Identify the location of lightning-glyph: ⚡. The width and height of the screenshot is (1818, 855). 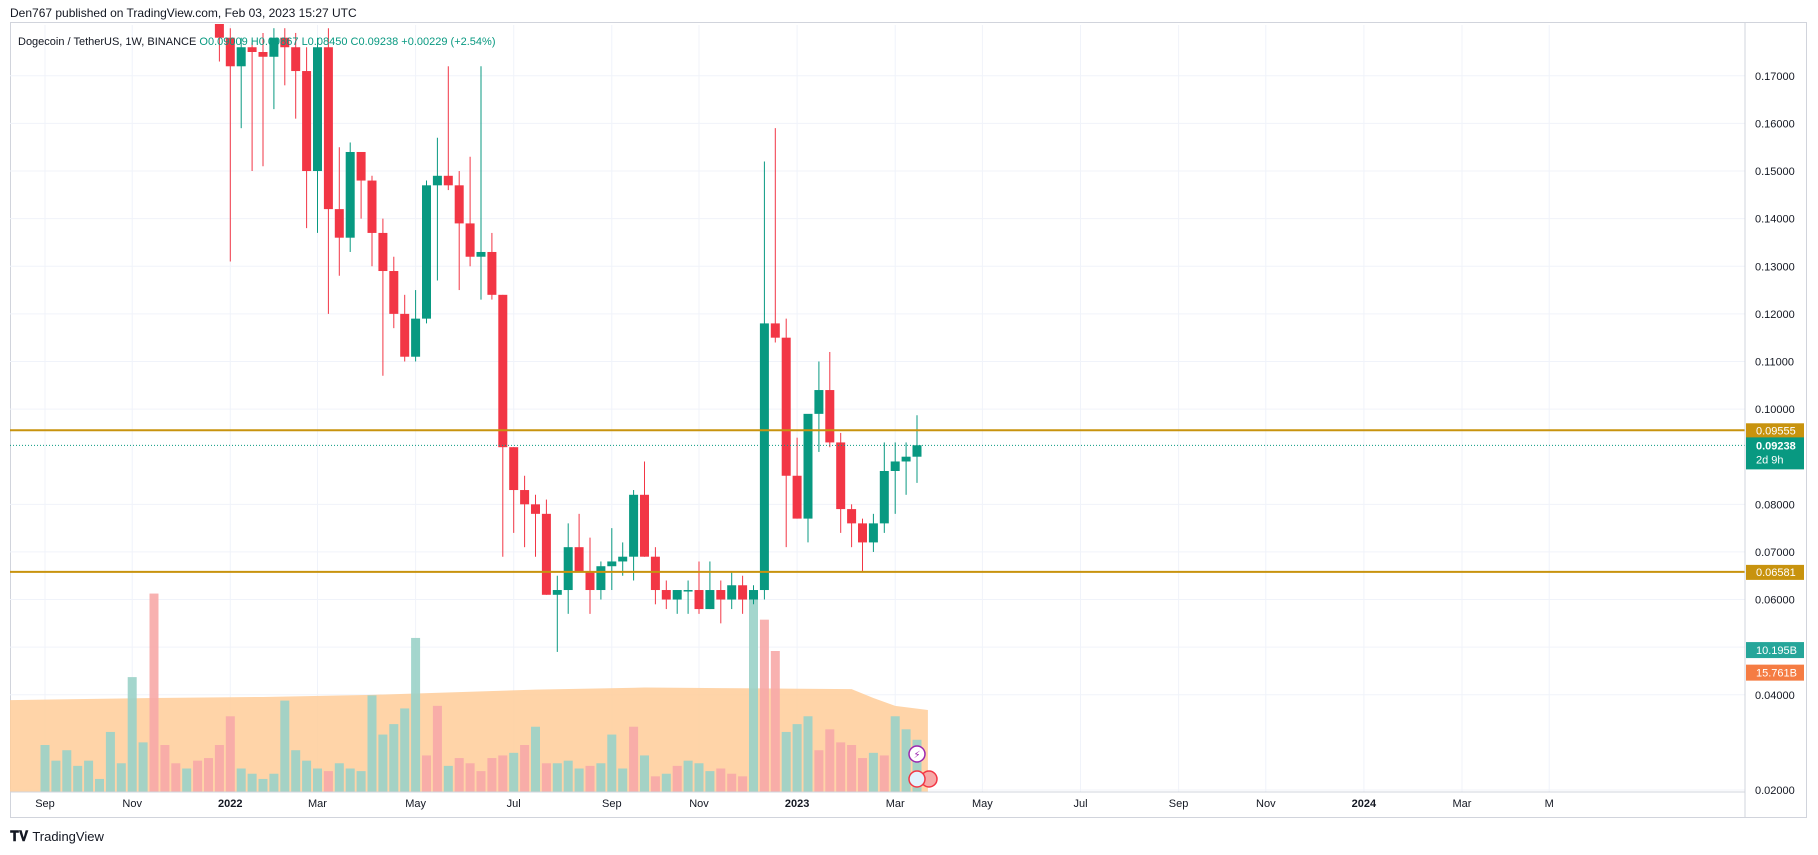
(916, 755).